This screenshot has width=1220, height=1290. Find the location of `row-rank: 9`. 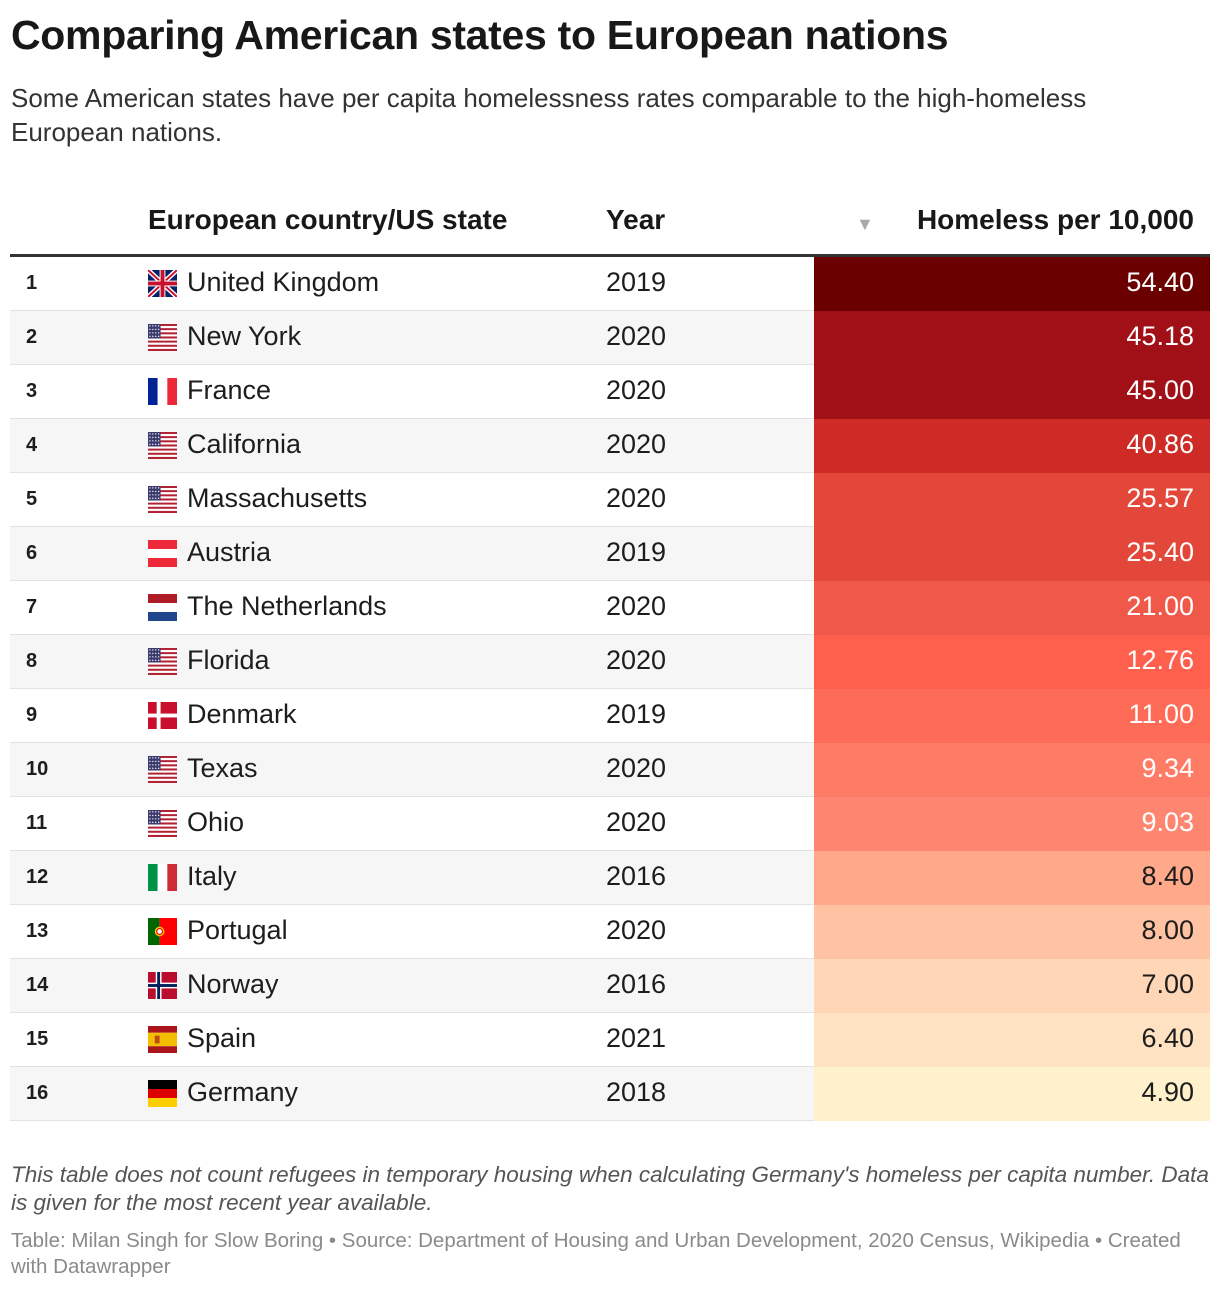

row-rank: 9 is located at coordinates (32, 715).